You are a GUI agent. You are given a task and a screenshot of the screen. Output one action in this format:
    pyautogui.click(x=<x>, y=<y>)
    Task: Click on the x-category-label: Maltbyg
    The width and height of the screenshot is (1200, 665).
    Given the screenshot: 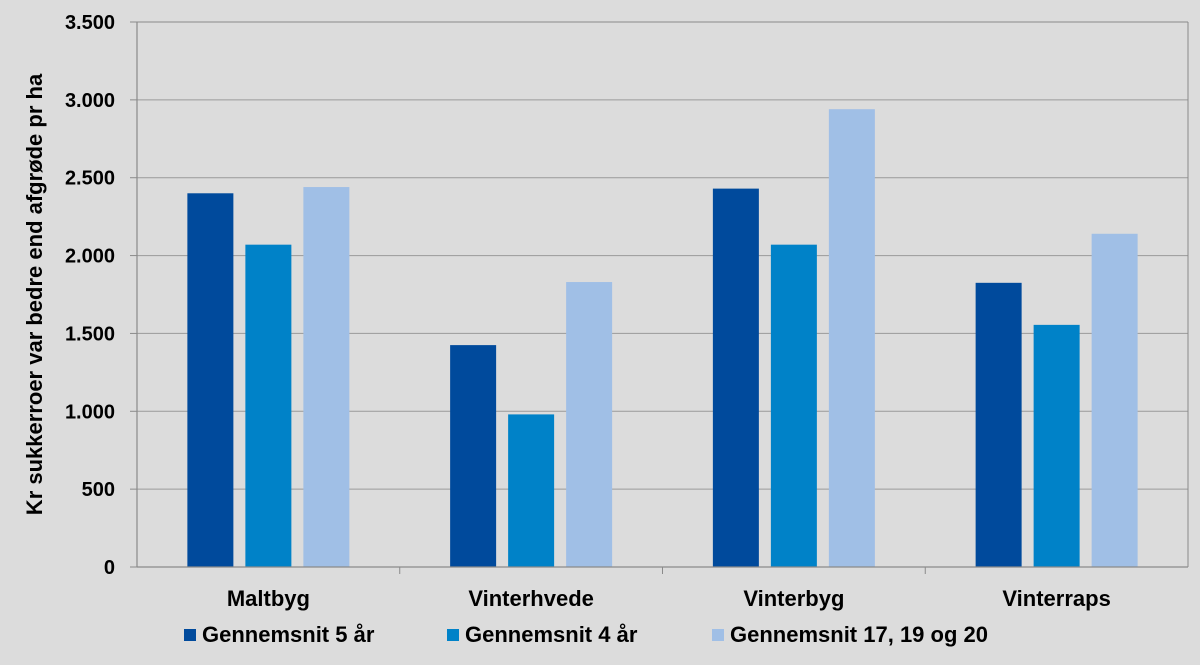 What is the action you would take?
    pyautogui.click(x=268, y=598)
    